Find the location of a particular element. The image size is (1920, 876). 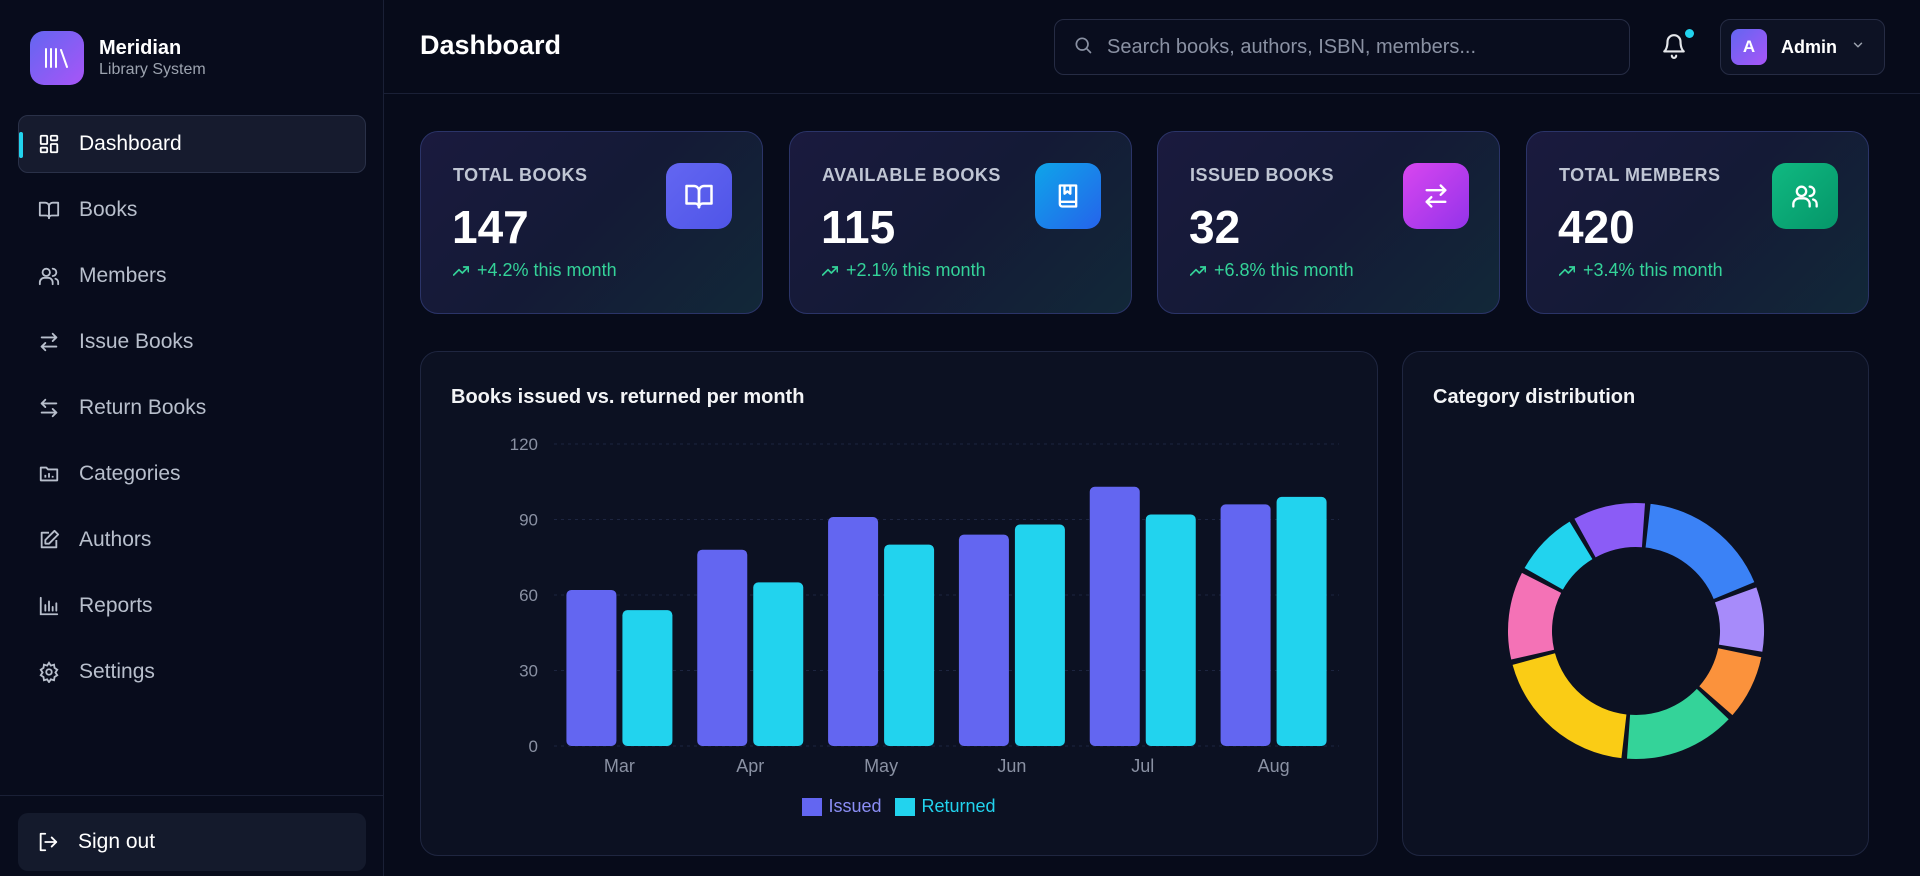

bar-returned-aug is located at coordinates (1301, 621).